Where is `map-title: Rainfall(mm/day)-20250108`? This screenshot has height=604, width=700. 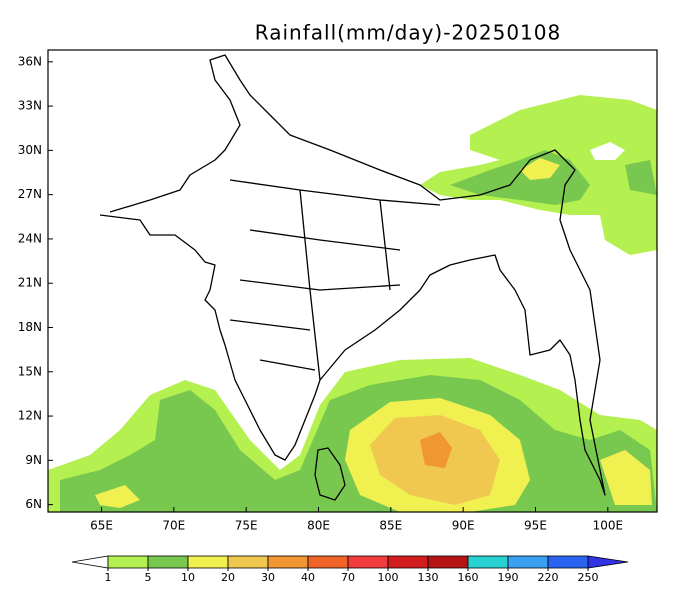 map-title: Rainfall(mm/day)-20250108 is located at coordinates (408, 33).